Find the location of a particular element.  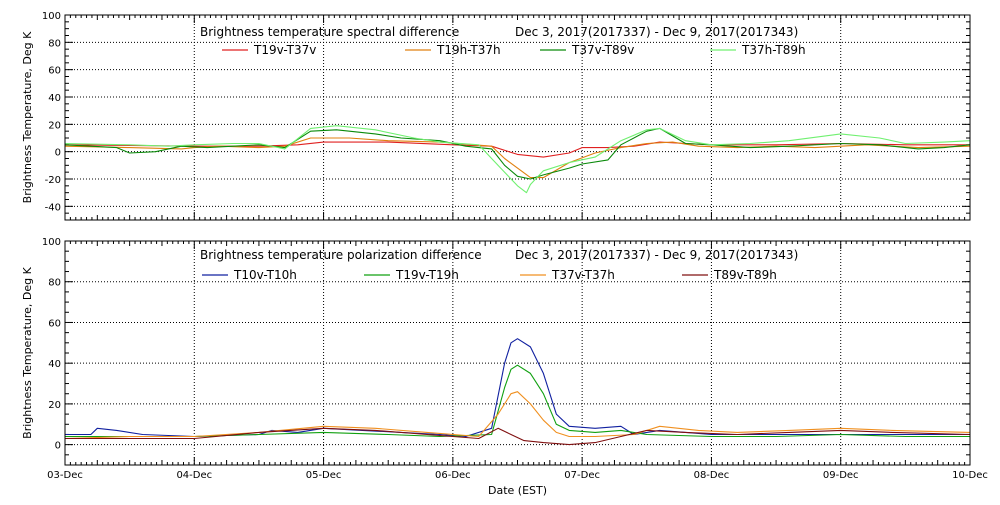

series-line-t37v-t89v is located at coordinates (517, 153).